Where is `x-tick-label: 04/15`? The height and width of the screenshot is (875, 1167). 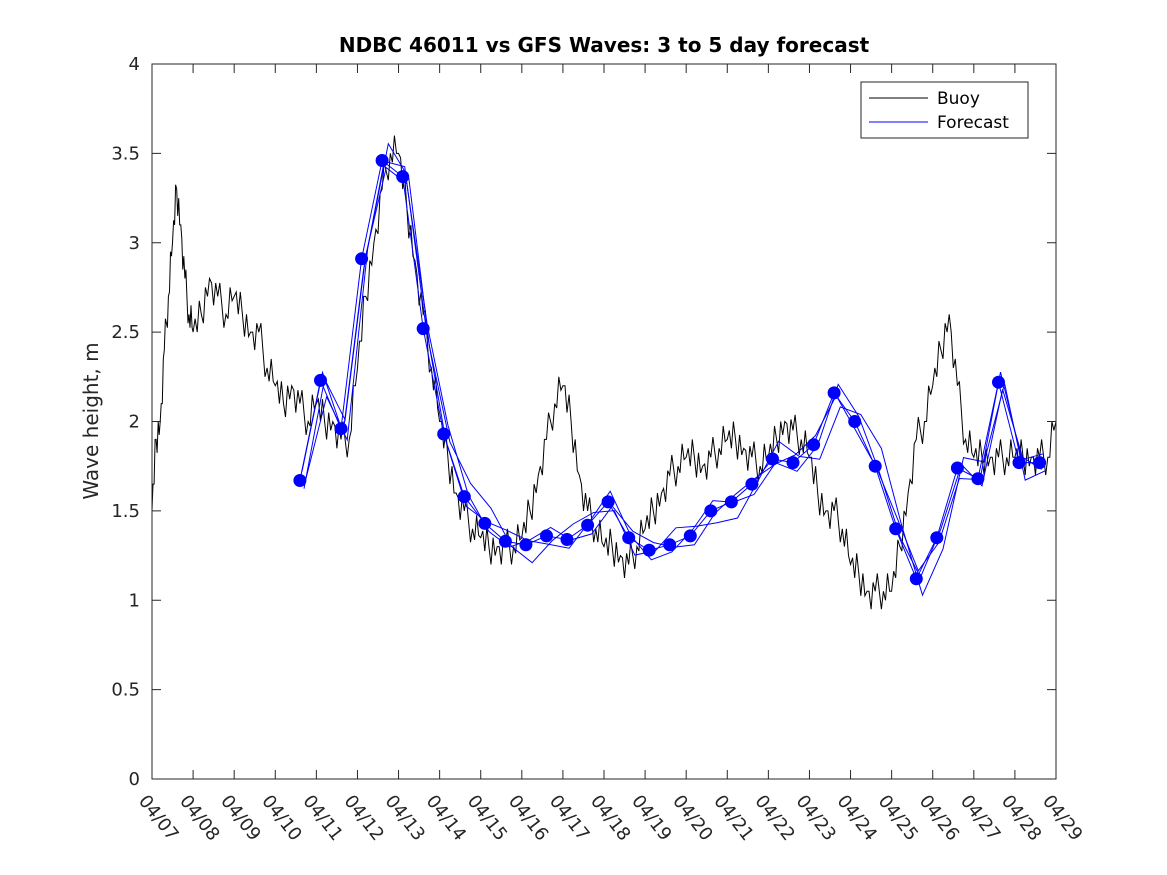 x-tick-label: 04/15 is located at coordinates (487, 818).